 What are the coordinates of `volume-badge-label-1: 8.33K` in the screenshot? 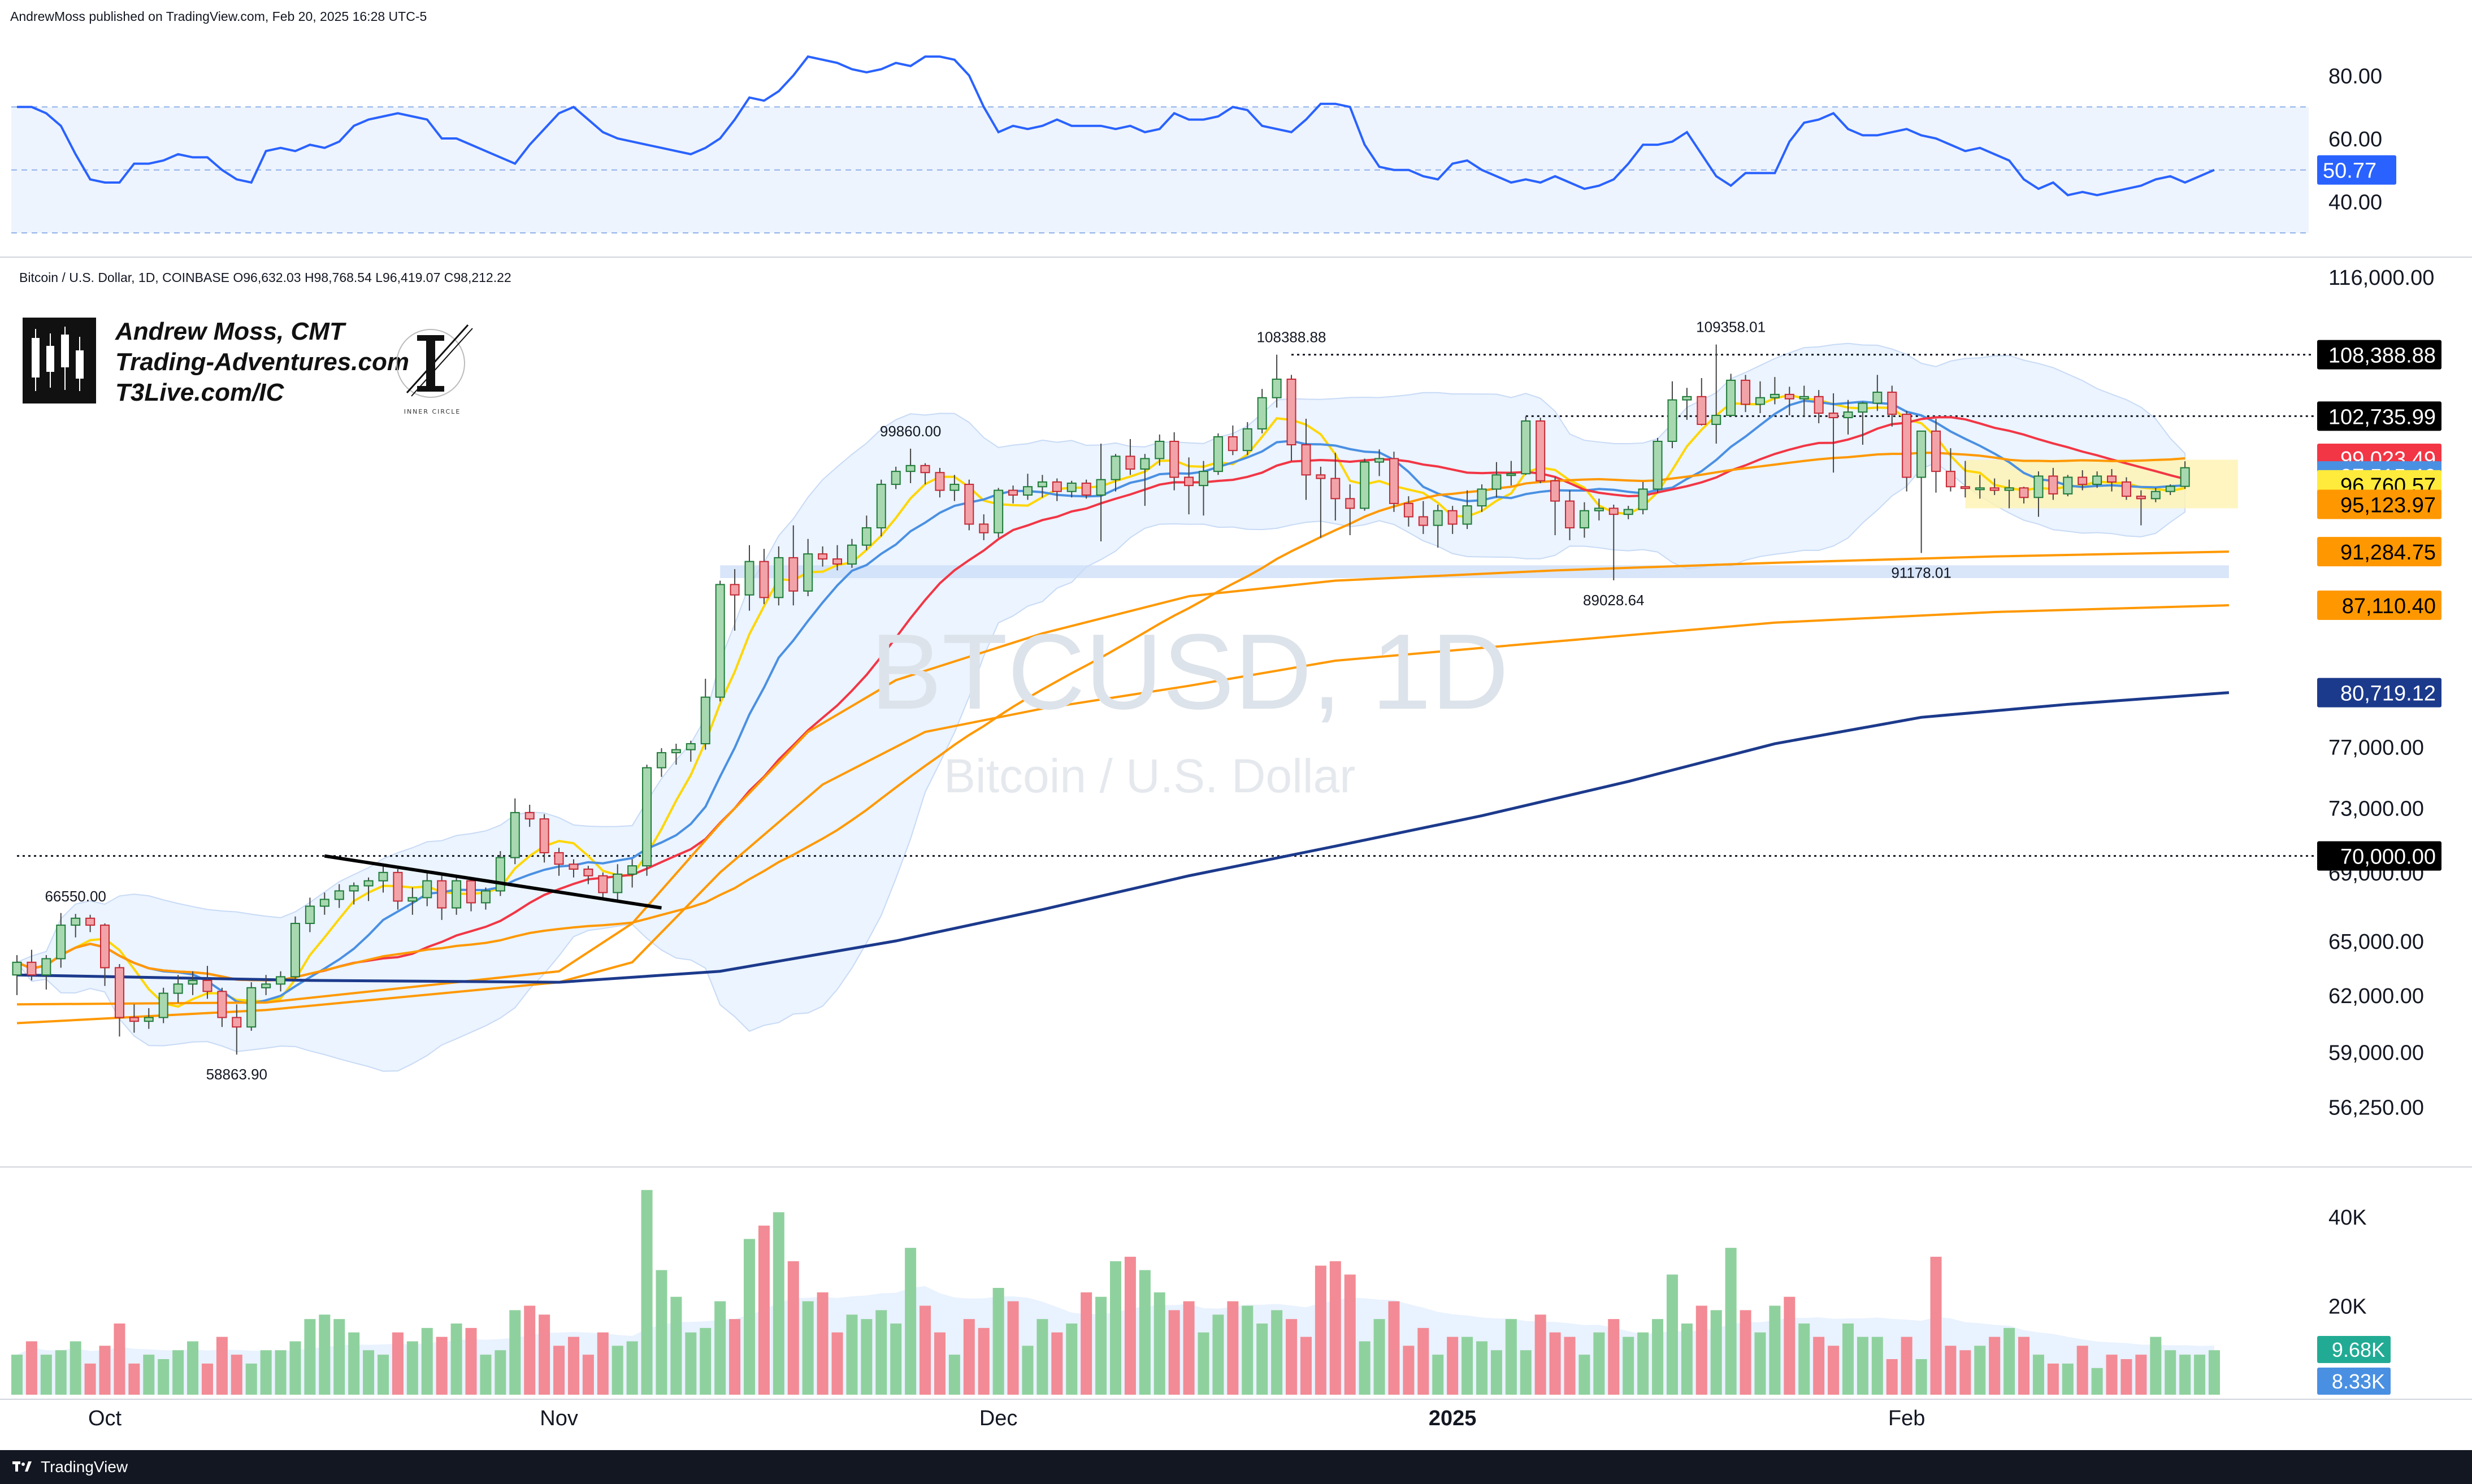 It's located at (2359, 1382).